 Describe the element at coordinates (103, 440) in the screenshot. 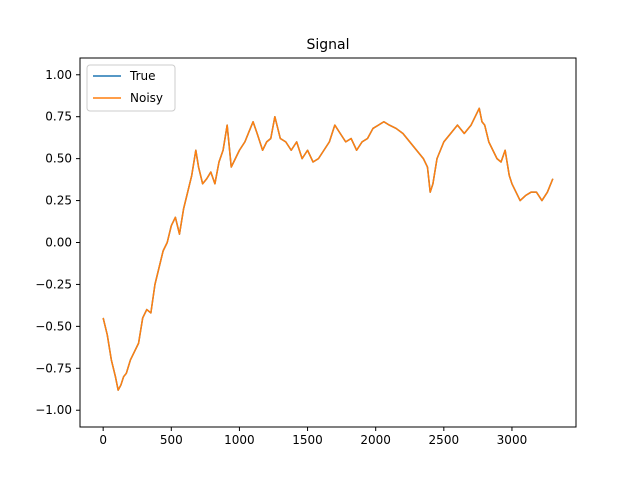

I see `x-tick-label: 0` at that location.